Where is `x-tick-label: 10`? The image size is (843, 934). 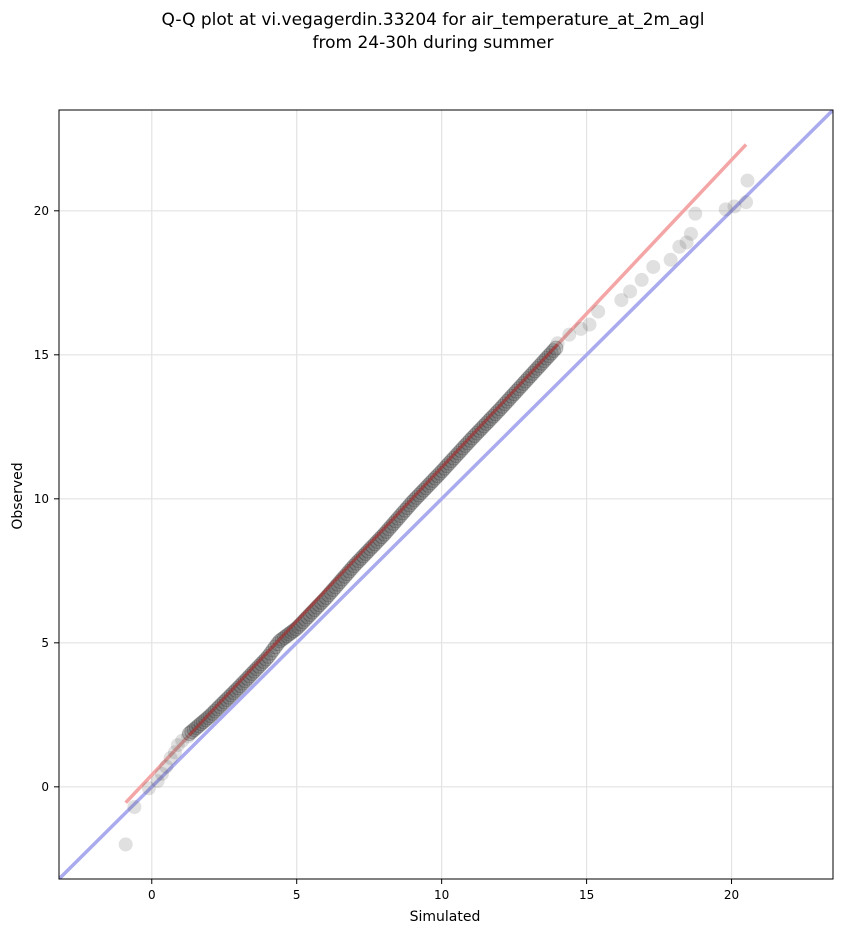 x-tick-label: 10 is located at coordinates (441, 895).